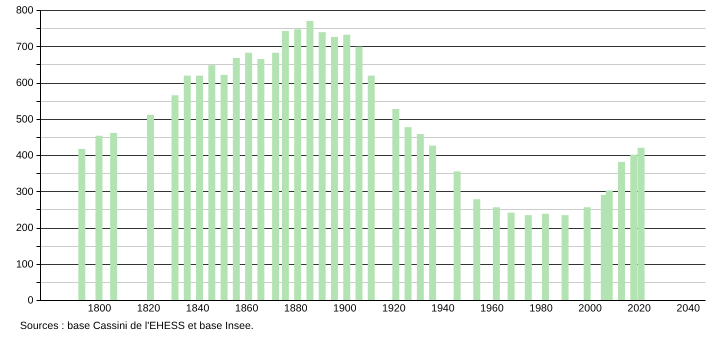 Image resolution: width=710 pixels, height=340 pixels. Describe the element at coordinates (137, 326) in the screenshot. I see `source-note: Sources : base Cassini de l'EHESS et base Insee.` at that location.